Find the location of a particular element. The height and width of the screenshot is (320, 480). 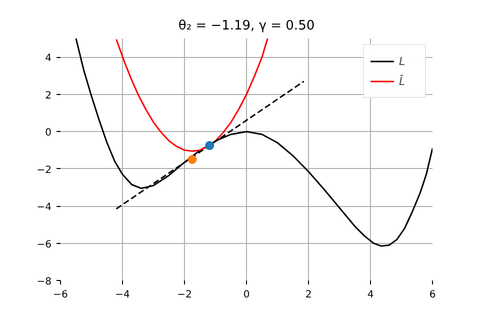

x-tick-label: 0 is located at coordinates (246, 295).